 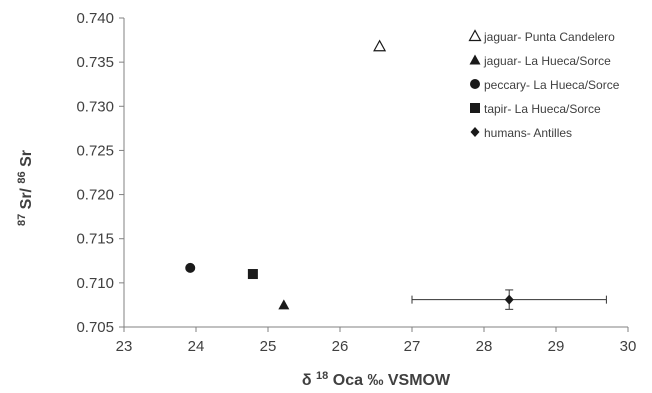 I want to click on y-tick-label: 0.725, so click(x=95, y=150).